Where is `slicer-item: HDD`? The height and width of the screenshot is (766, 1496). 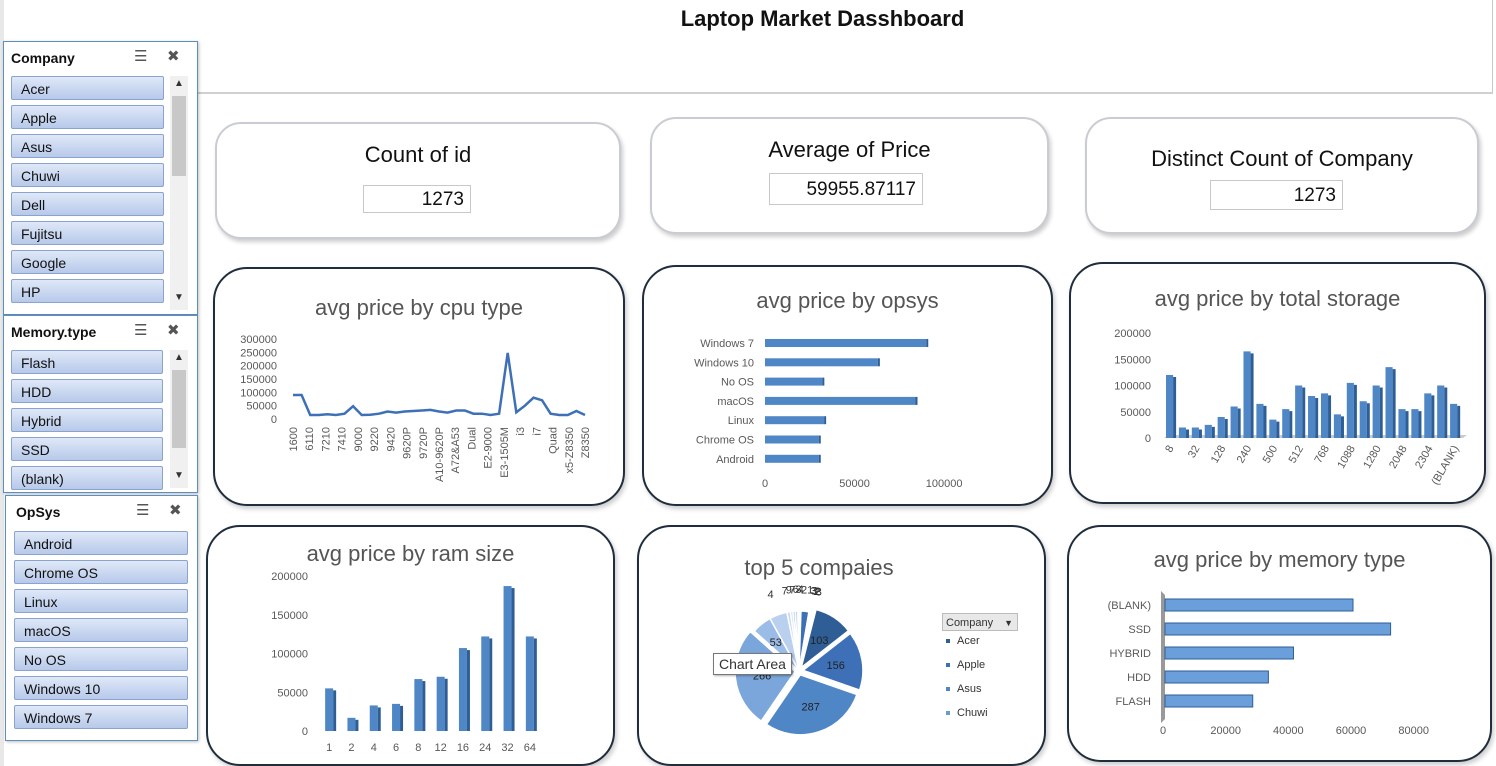
slicer-item: HDD is located at coordinates (87, 391).